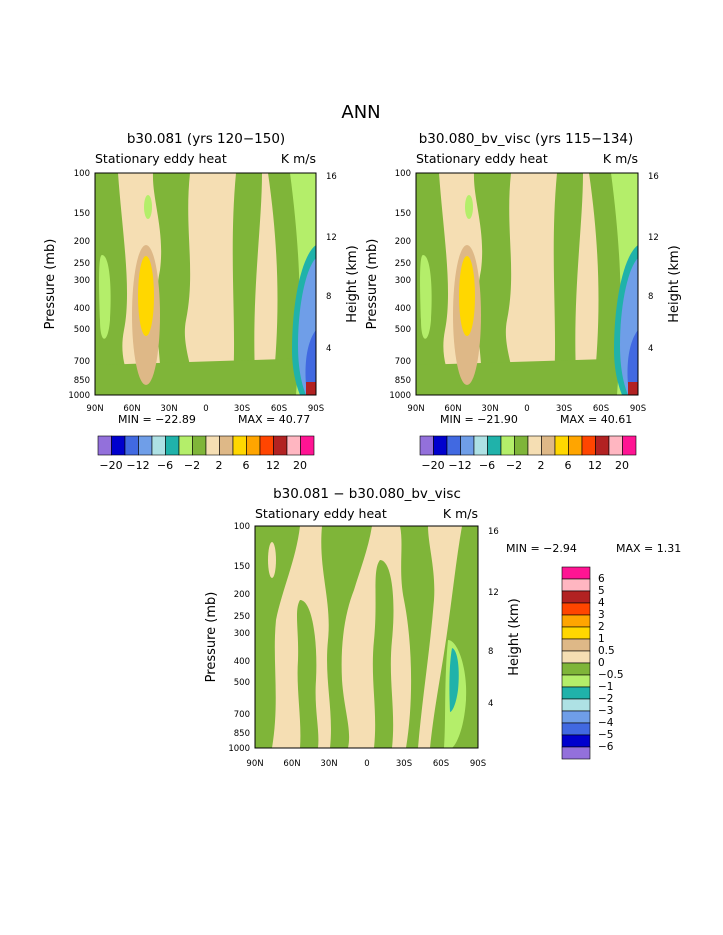 The image size is (723, 935). Describe the element at coordinates (478, 764) in the screenshot. I see `panel3-xtick-6: 90S` at that location.